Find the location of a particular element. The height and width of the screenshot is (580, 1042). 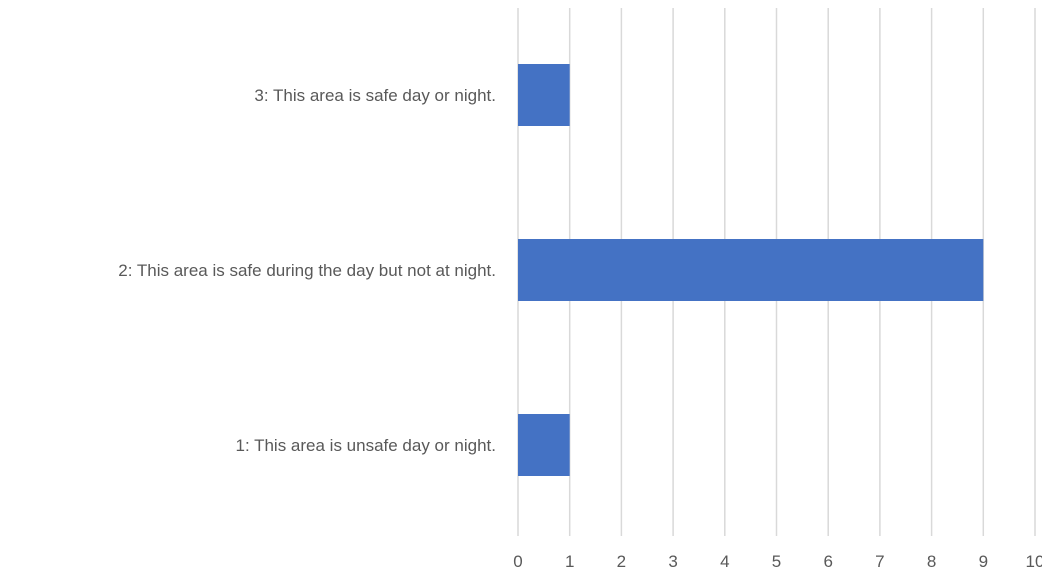

x-tick-labels: 0 1 2 3 4 5 6 7 8 9 10 is located at coordinates (777, 561).